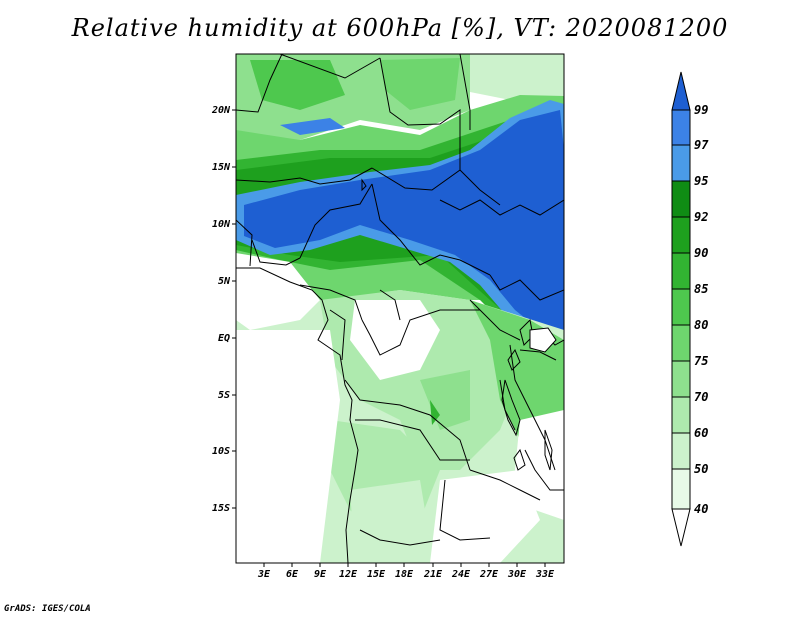  Describe the element at coordinates (47, 609) in the screenshot. I see `grads-credit: GrADS: IGES/COLA` at that location.